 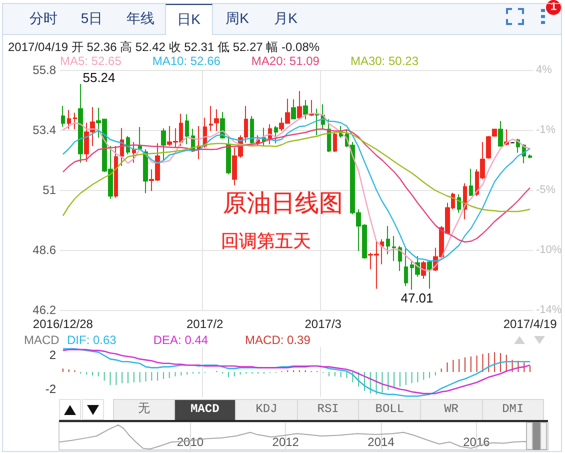 What do you see at coordinates (278, 340) in the screenshot?
I see `series-label: MACD: 0.39` at bounding box center [278, 340].